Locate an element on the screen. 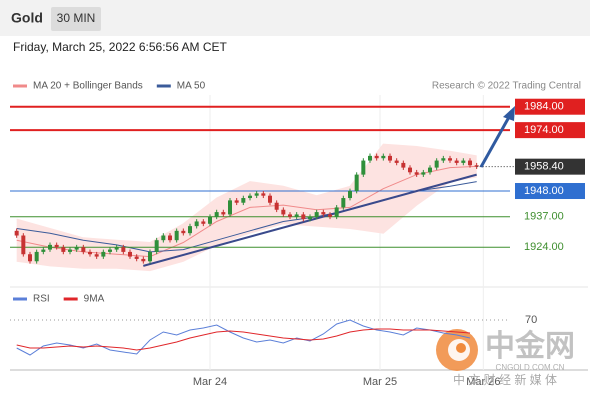 Image resolution: width=590 pixels, height=400 pixels. x-tick-label: Mar 26 is located at coordinates (483, 382).